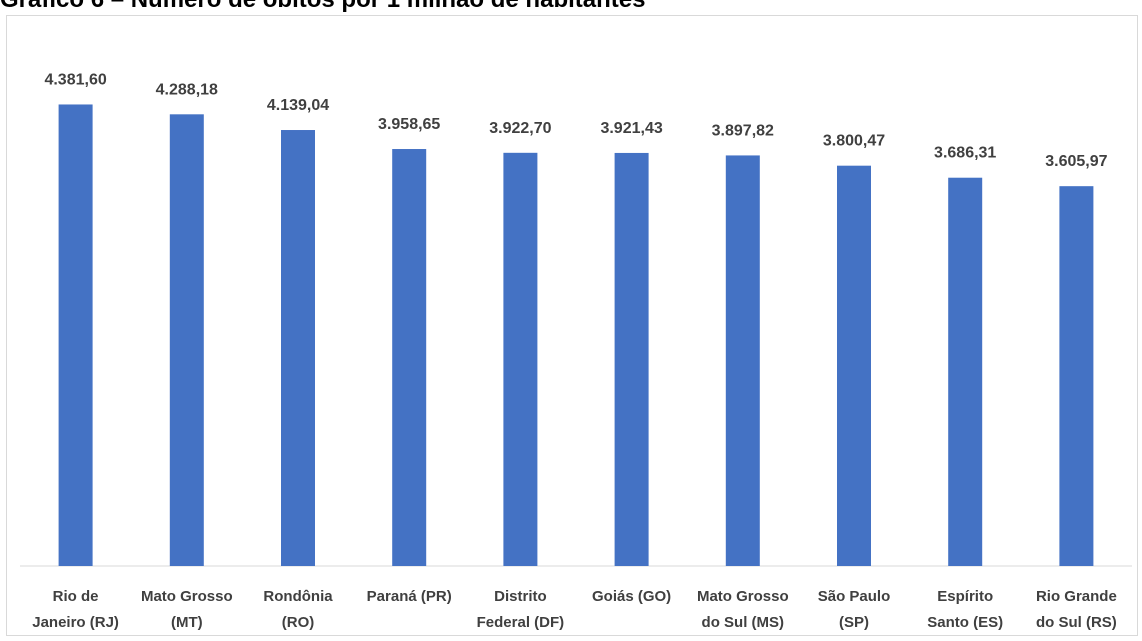 The width and height of the screenshot is (1142, 641). Describe the element at coordinates (521, 609) in the screenshot. I see `category-tick-label: Distrito Federal (DF)` at that location.